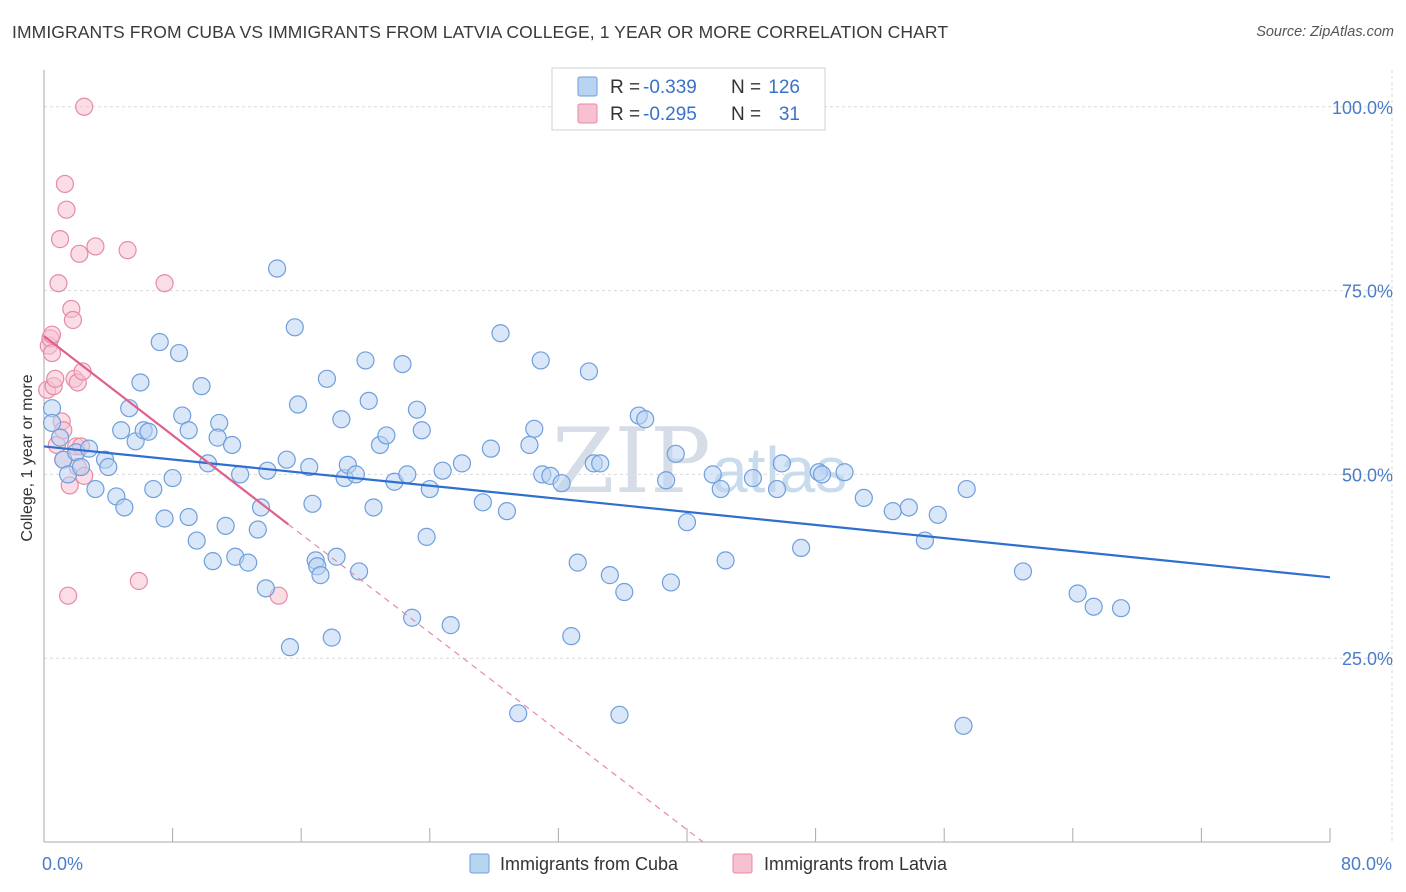 This screenshot has width=1406, height=892. I want to click on legend-swatch-latvia, so click(587, 113).